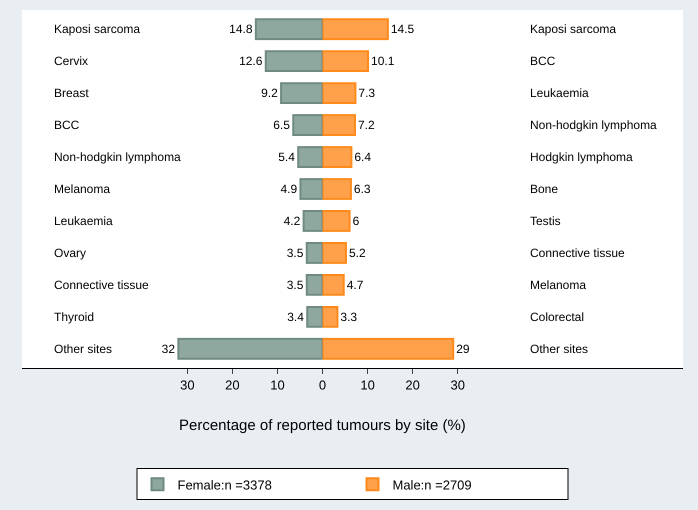 The width and height of the screenshot is (698, 510). I want to click on x-tick-label: 0, so click(322, 385).